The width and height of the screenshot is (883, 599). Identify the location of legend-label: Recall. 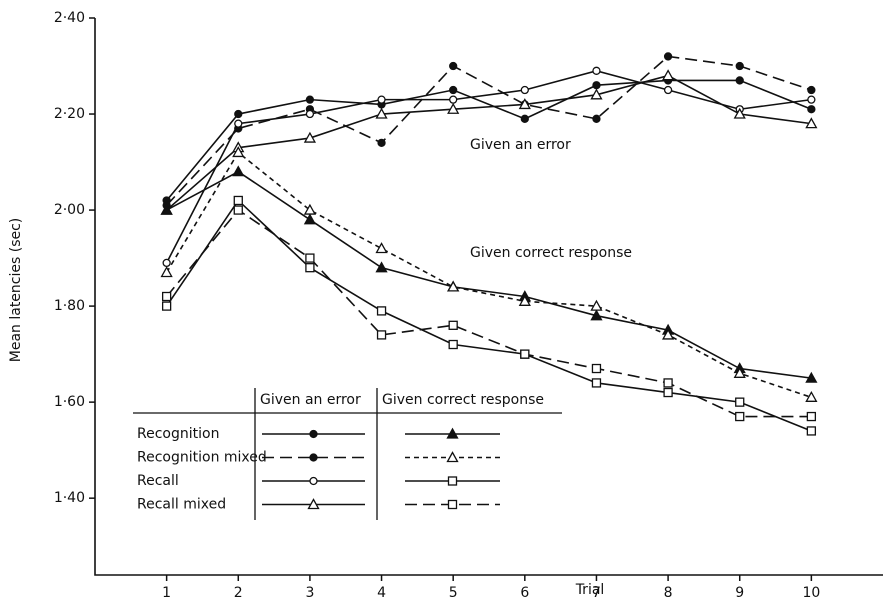
(158, 481).